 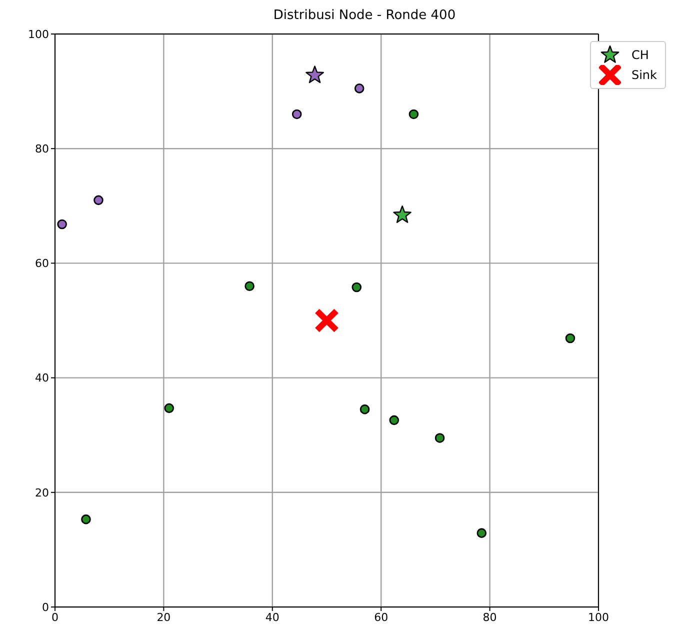 What do you see at coordinates (45, 607) in the screenshot?
I see `y-tick-label: 0` at bounding box center [45, 607].